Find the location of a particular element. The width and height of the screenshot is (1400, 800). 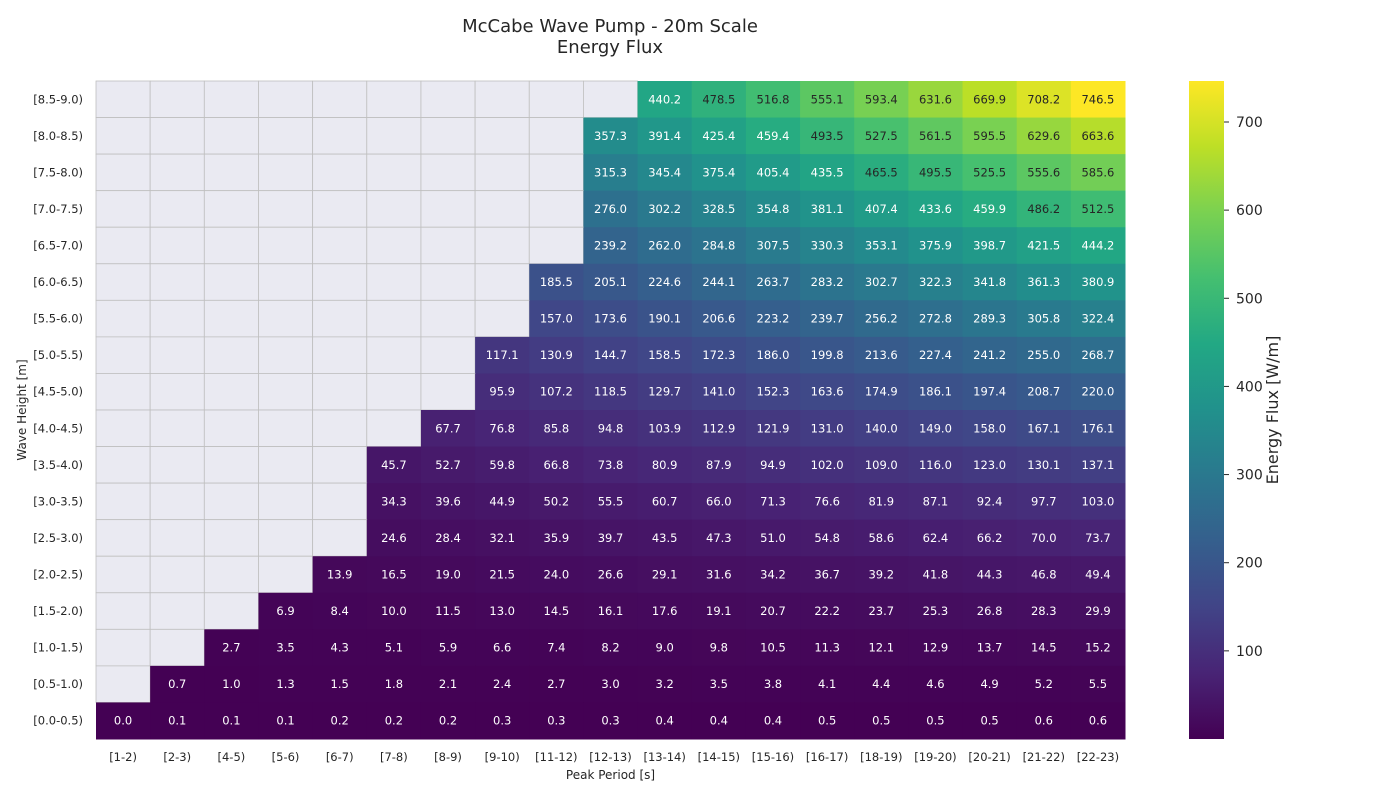

heatmap-cell-label: 41.8 is located at coordinates (936, 575).